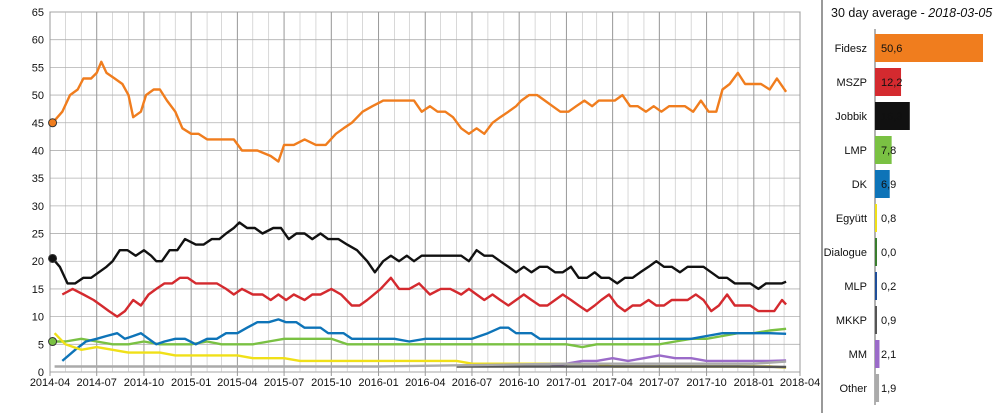 The width and height of the screenshot is (1000, 418). What do you see at coordinates (419, 256) in the screenshot?
I see `series-line-jobbik` at bounding box center [419, 256].